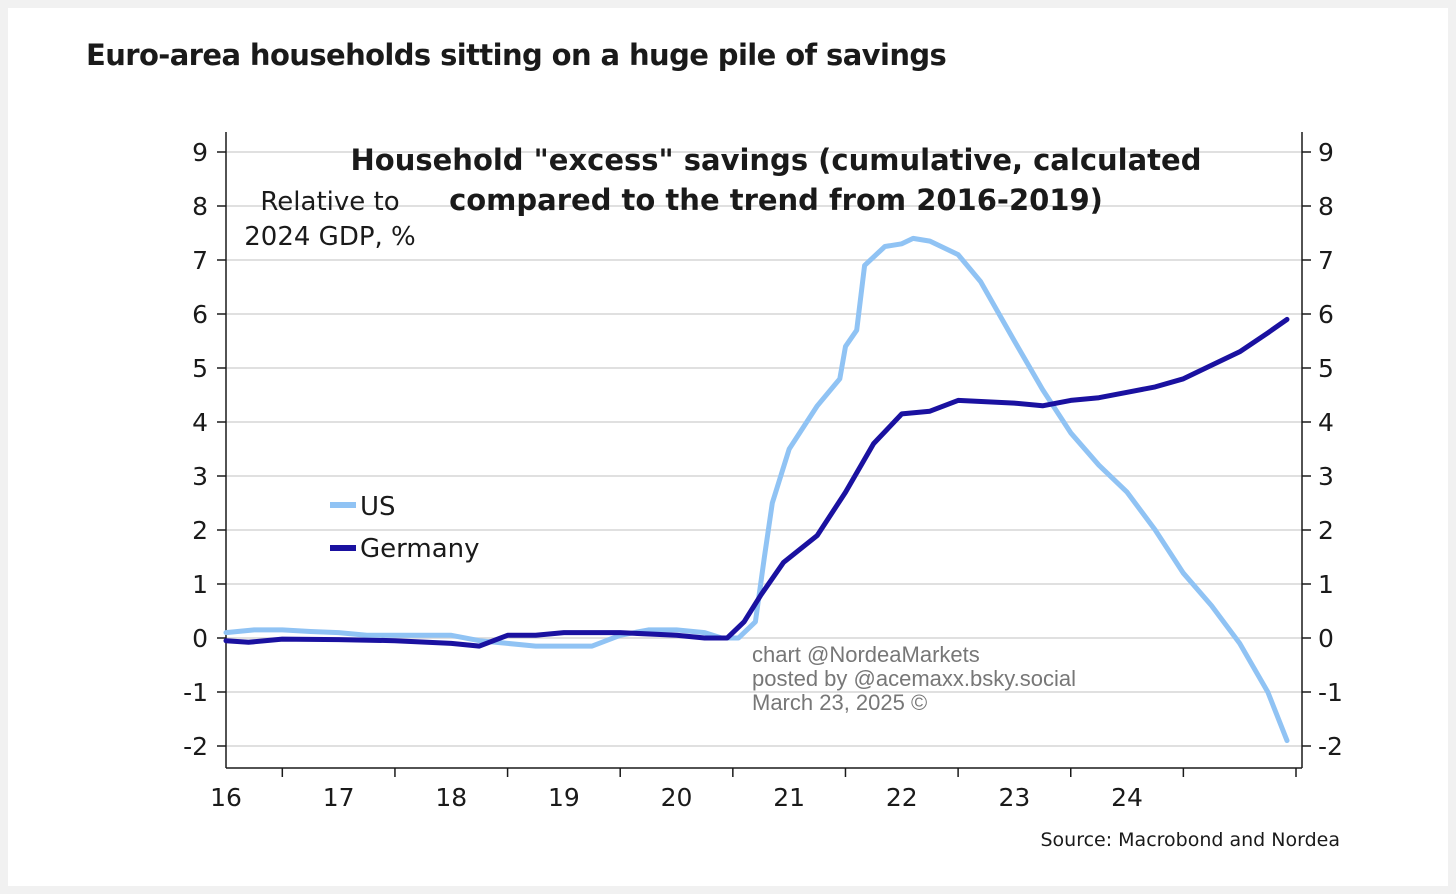 This screenshot has height=894, width=1456. Describe the element at coordinates (405, 528) in the screenshot. I see `legend: US Germany` at that location.